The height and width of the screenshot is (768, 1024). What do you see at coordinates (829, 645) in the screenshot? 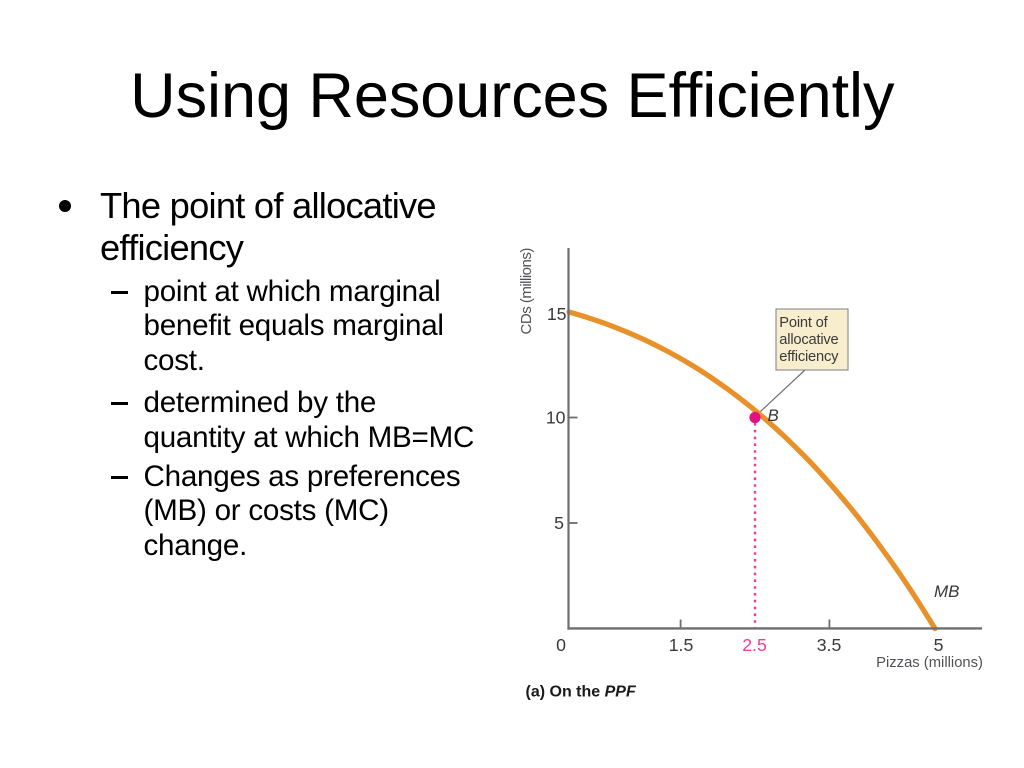
I see `svg-text: 3.5` at bounding box center [829, 645].